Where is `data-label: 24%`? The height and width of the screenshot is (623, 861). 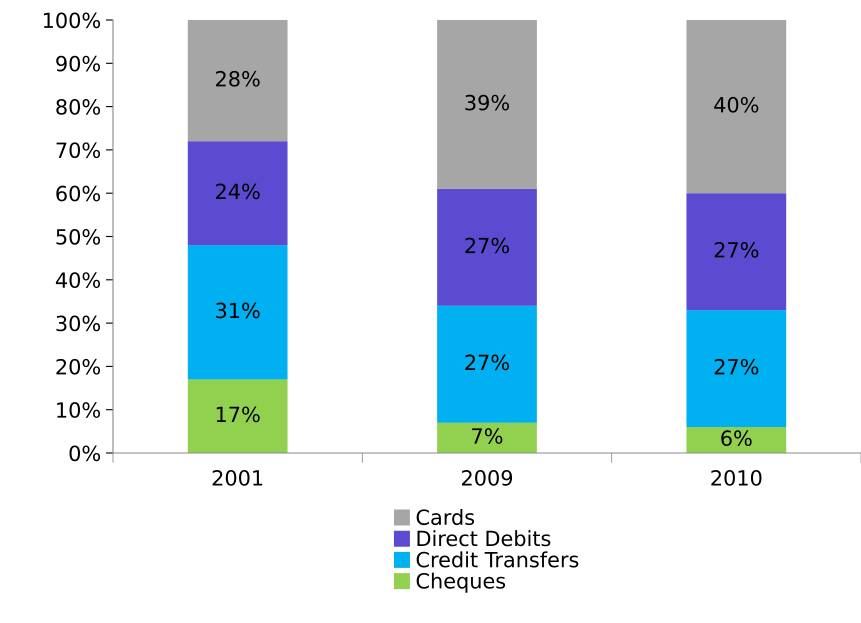 data-label: 24% is located at coordinates (238, 191).